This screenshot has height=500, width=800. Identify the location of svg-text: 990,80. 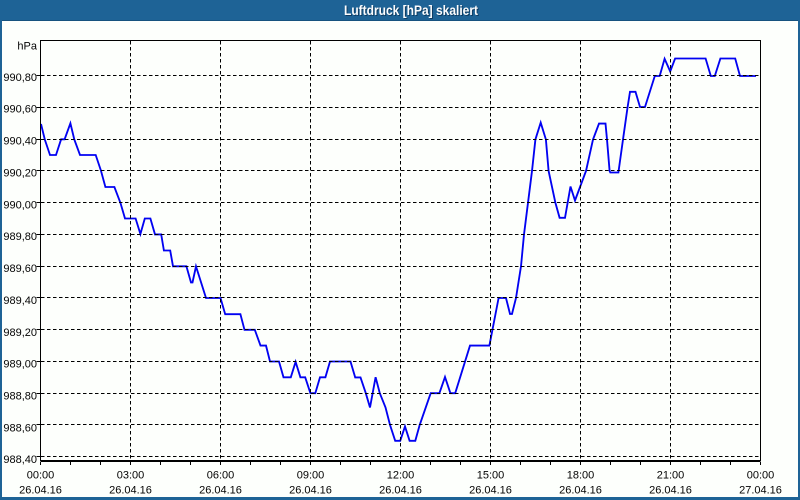
(20, 78).